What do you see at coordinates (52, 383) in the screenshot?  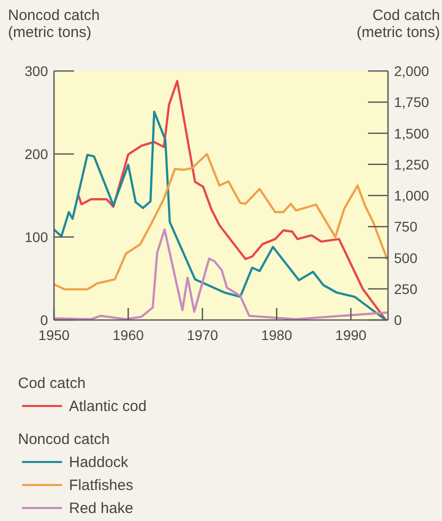 I see `text: Cod catch` at bounding box center [52, 383].